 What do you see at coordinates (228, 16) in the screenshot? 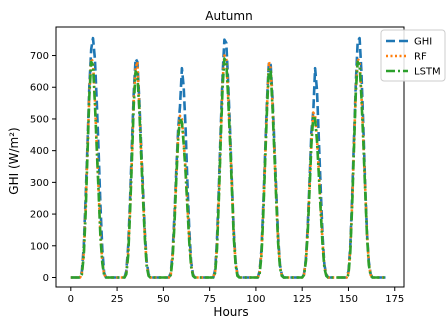
I see `chart-title: Autumn` at bounding box center [228, 16].